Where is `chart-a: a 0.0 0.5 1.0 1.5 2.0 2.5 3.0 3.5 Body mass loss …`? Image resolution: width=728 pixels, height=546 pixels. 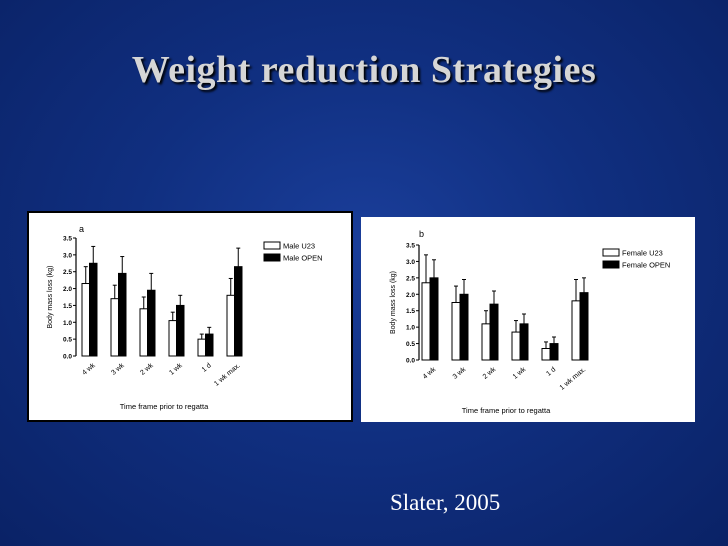 chart-a: a 0.0 0.5 1.0 1.5 2.0 2.5 3.0 3.5 Body mass loss … is located at coordinates (185, 317).